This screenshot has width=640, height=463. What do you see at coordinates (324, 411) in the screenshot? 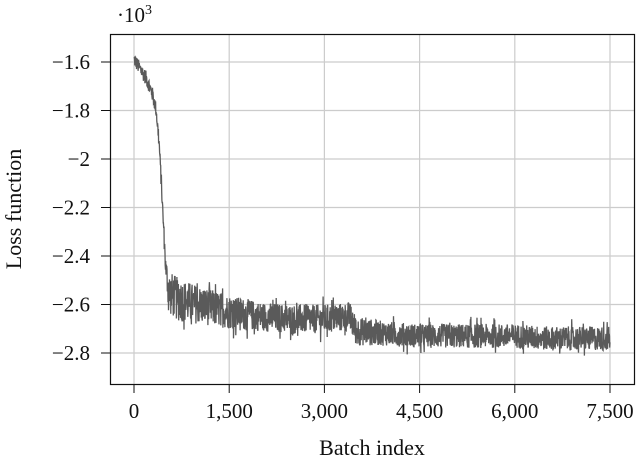
I see `x-tick-label: 3,000` at bounding box center [324, 411].